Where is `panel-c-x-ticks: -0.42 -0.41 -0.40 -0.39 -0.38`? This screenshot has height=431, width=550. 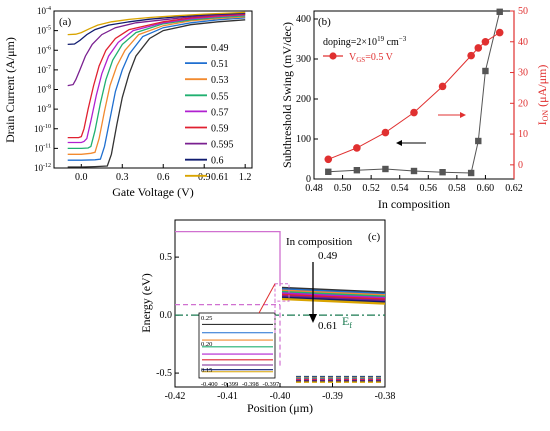
panel-c-x-ticks: -0.42 -0.41 -0.40 -0.39 -0.38 is located at coordinates (280, 392).